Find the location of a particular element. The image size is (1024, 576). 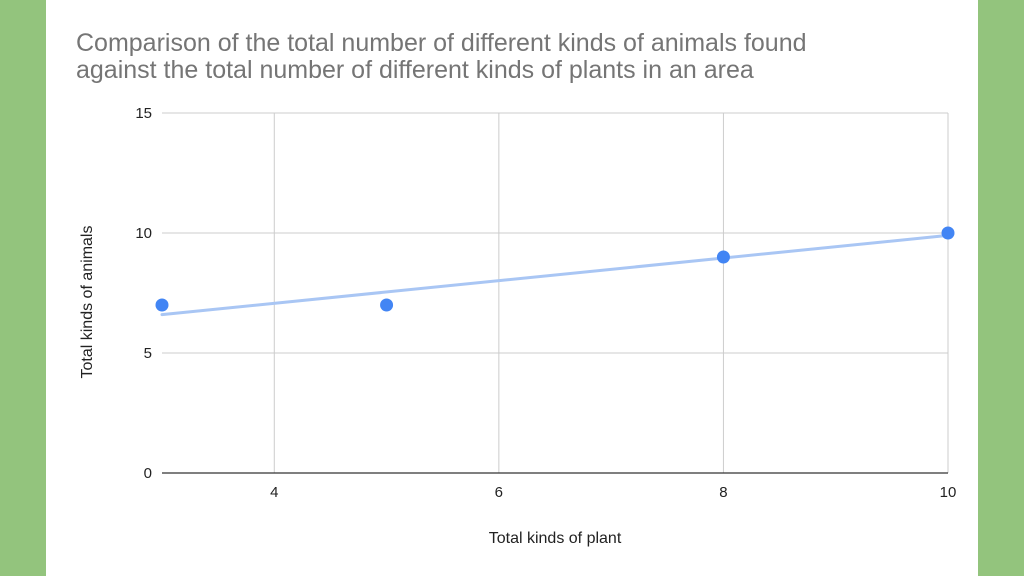

y-axis-title: Total kinds of animals is located at coordinates (87, 302).